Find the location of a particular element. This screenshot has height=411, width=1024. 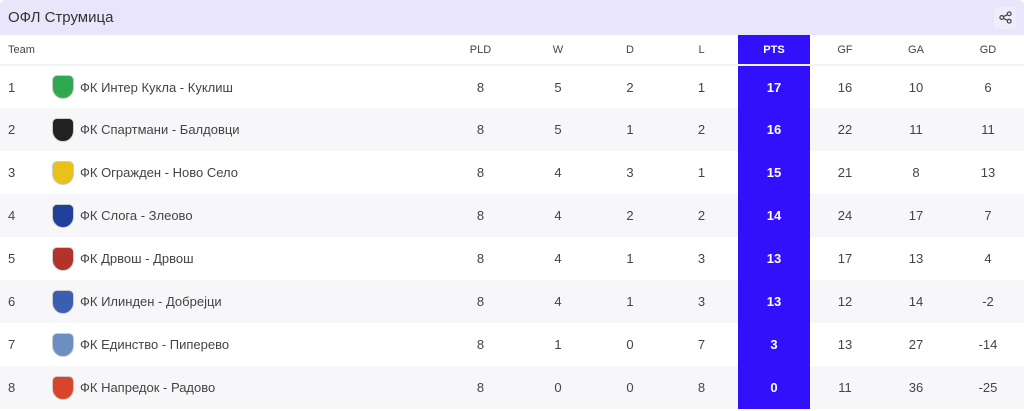

ga-value: 13 is located at coordinates (916, 258).